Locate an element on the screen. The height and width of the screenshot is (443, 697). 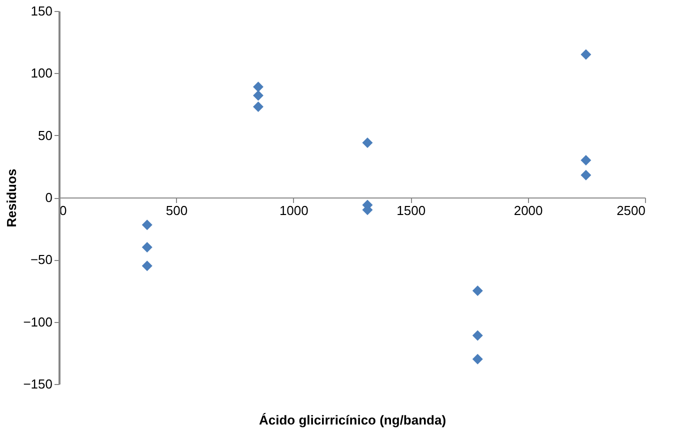
y-tick-label: −150 is located at coordinates (37, 384).